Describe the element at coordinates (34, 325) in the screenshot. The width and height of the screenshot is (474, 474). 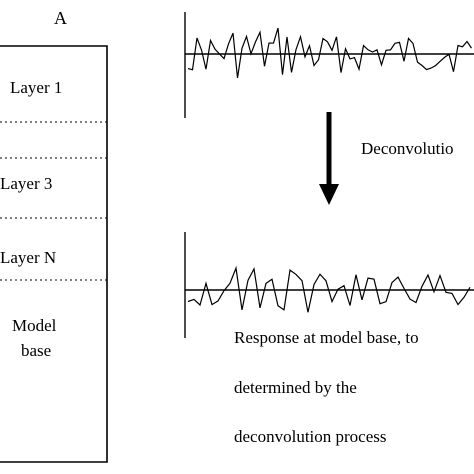
I see `model-base-label: Model` at that location.